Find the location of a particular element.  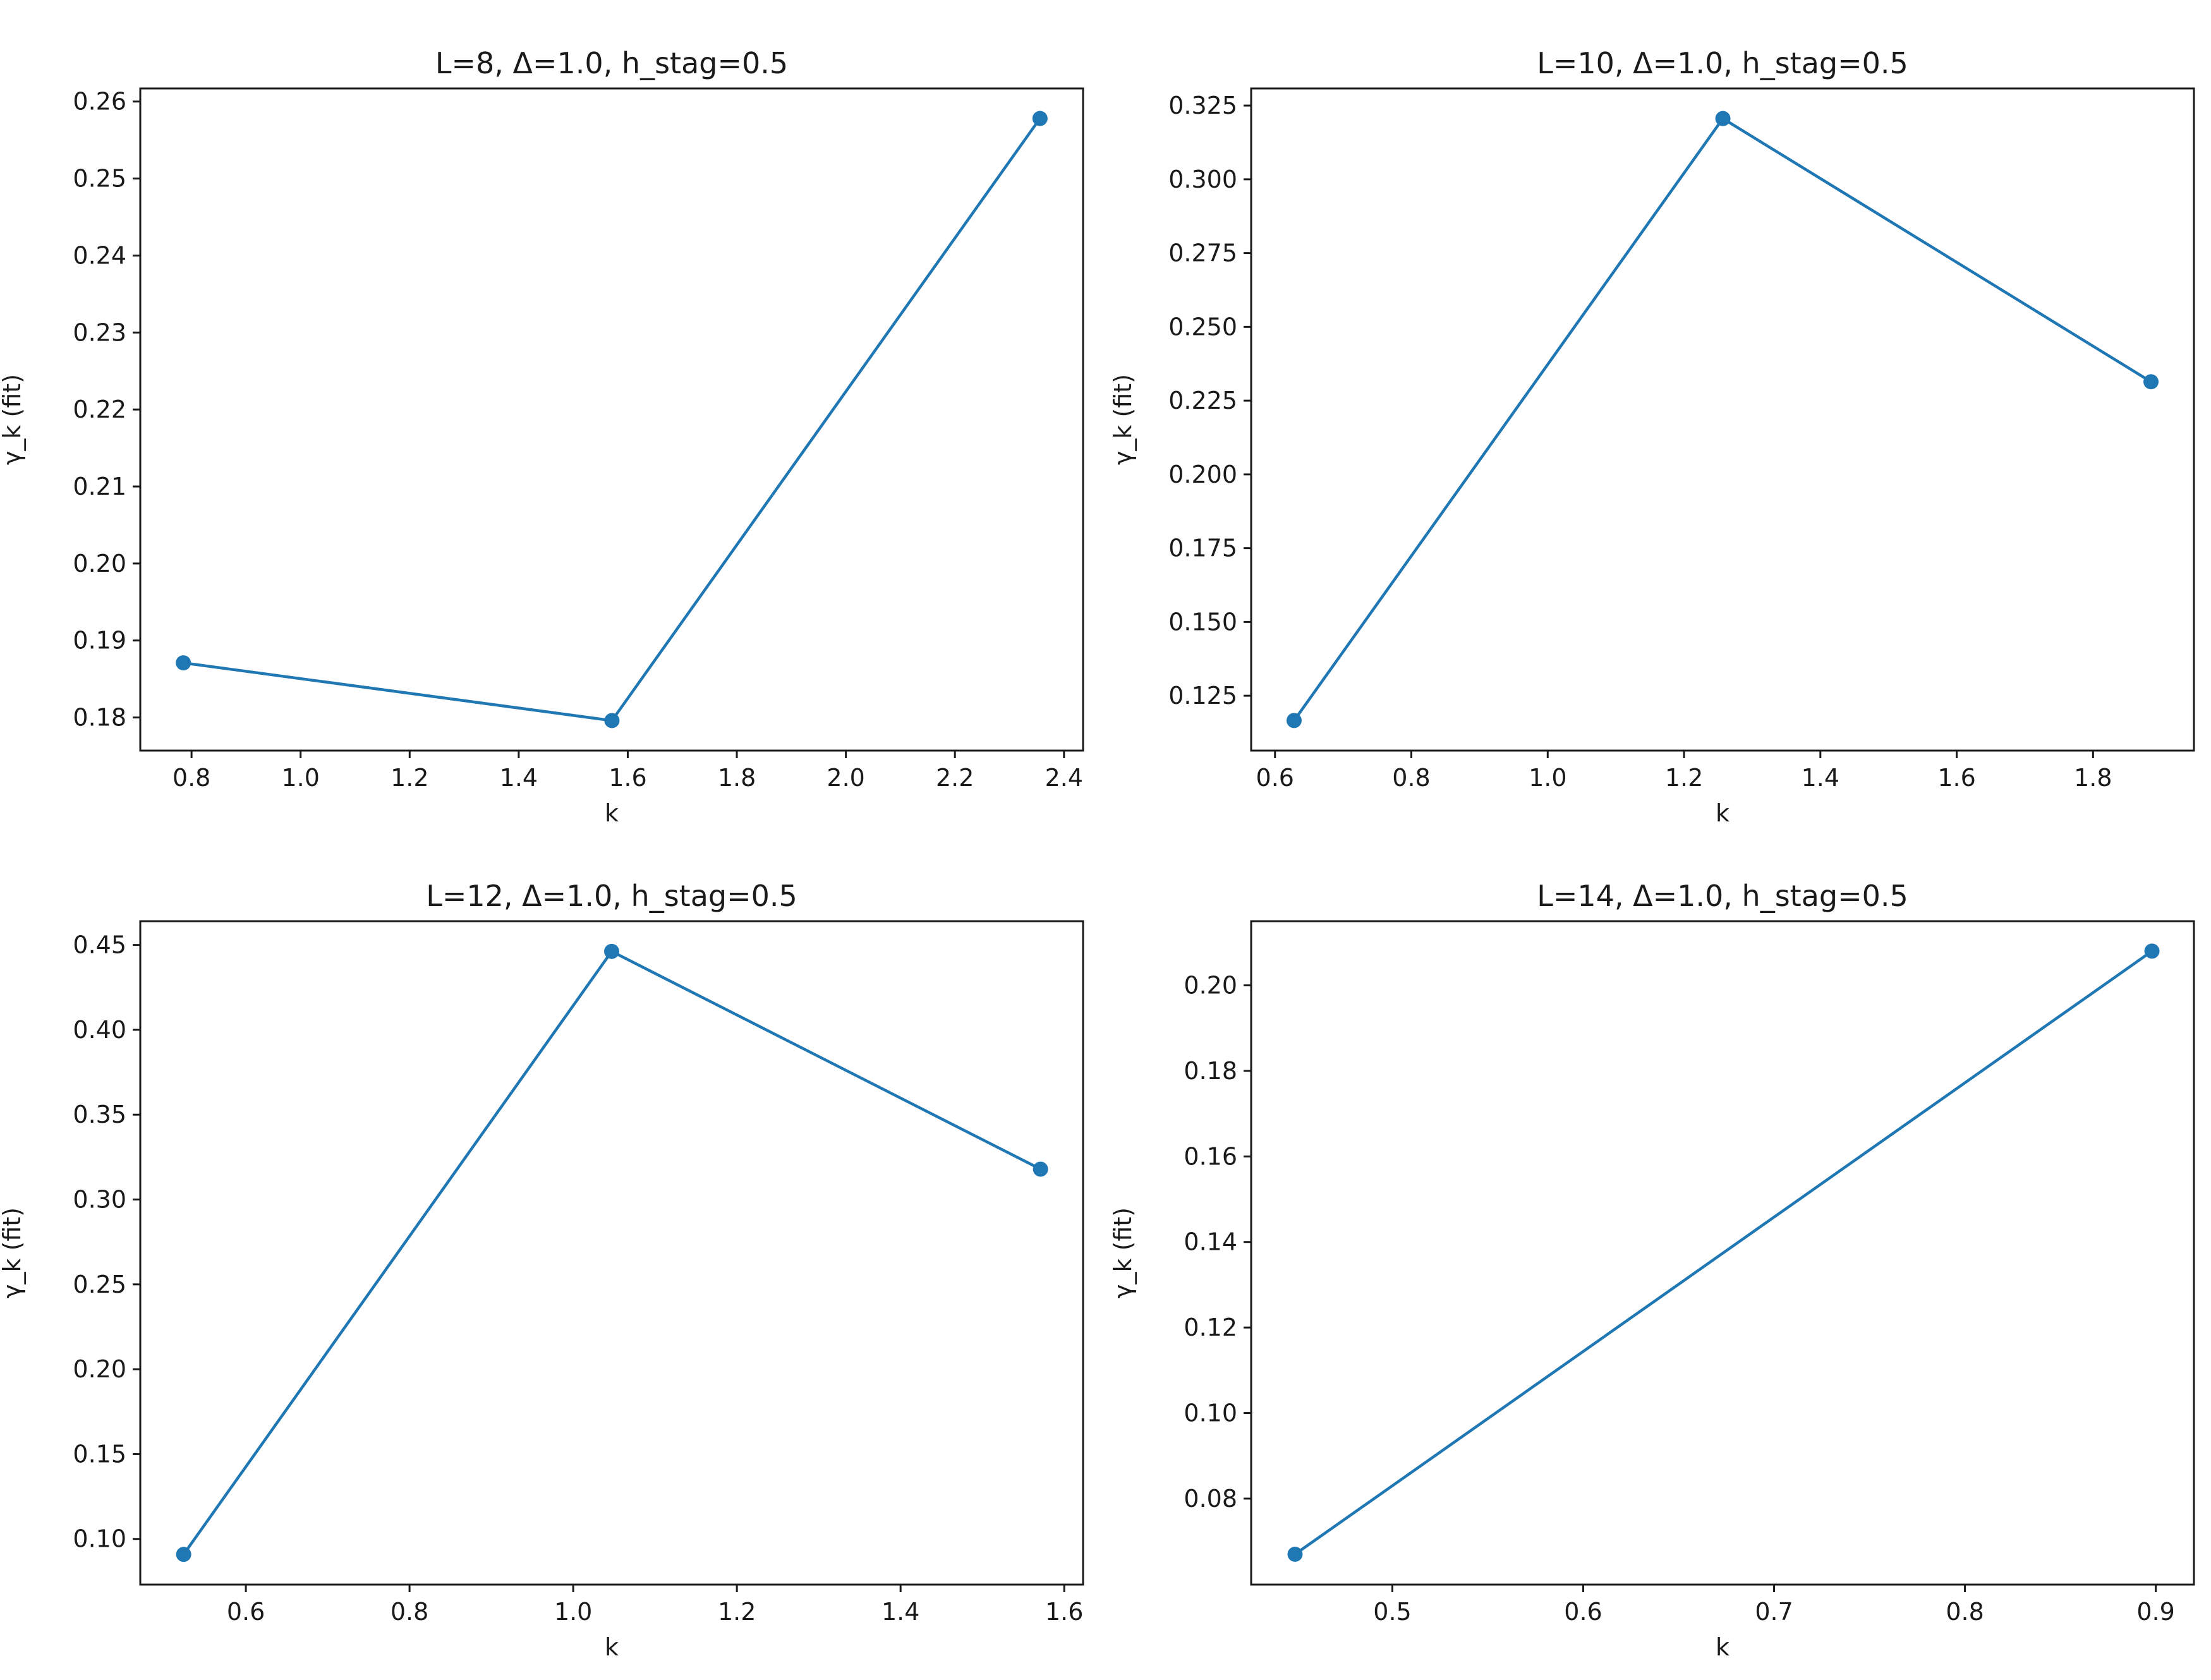

y-tick-label-0-175: 0.175 is located at coordinates (1202, 548).